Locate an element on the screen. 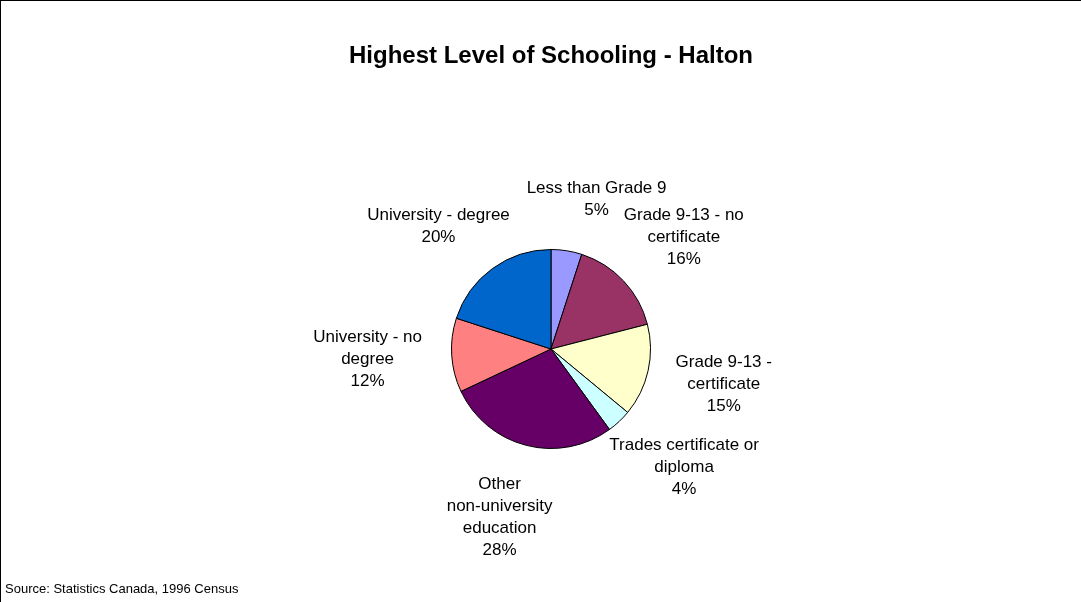  data-label: 5% is located at coordinates (596, 210).